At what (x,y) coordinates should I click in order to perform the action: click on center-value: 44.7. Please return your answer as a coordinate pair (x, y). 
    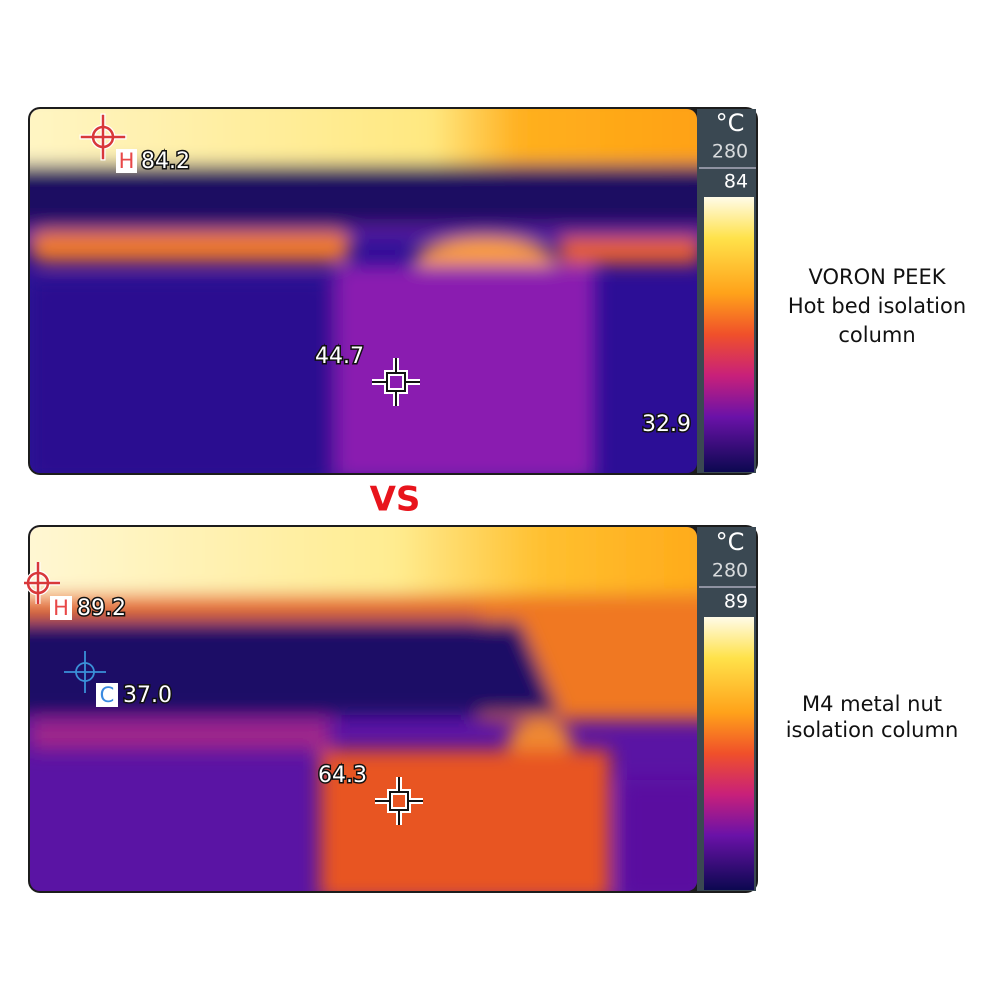
    Looking at the image, I should click on (339, 356).